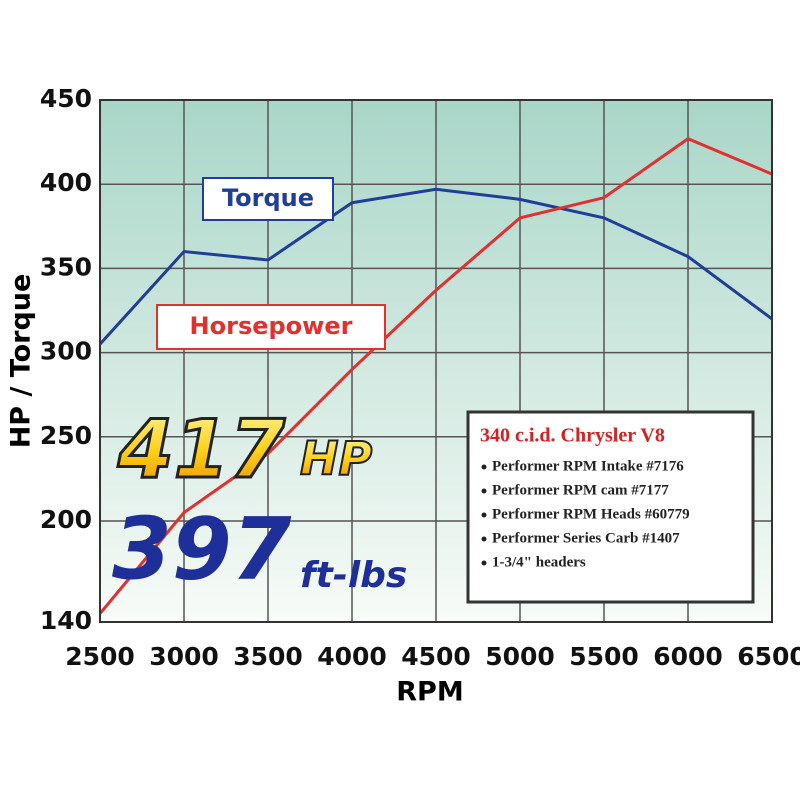 This screenshot has width=800, height=800. Describe the element at coordinates (586, 538) in the screenshot. I see `info-item: Performer Series Carb #1407` at that location.